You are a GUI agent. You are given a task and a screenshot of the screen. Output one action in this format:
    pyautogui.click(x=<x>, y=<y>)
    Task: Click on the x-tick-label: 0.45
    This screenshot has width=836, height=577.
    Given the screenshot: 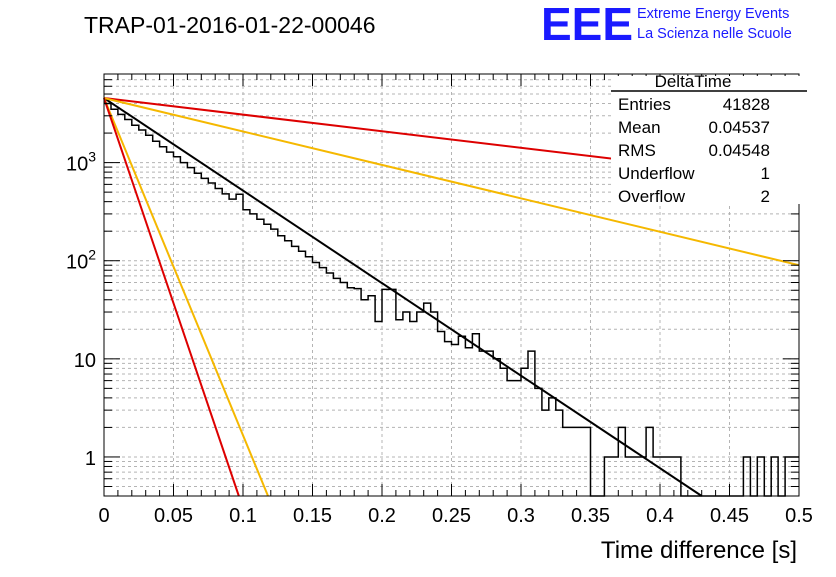 What is the action you would take?
    pyautogui.click(x=729, y=516)
    